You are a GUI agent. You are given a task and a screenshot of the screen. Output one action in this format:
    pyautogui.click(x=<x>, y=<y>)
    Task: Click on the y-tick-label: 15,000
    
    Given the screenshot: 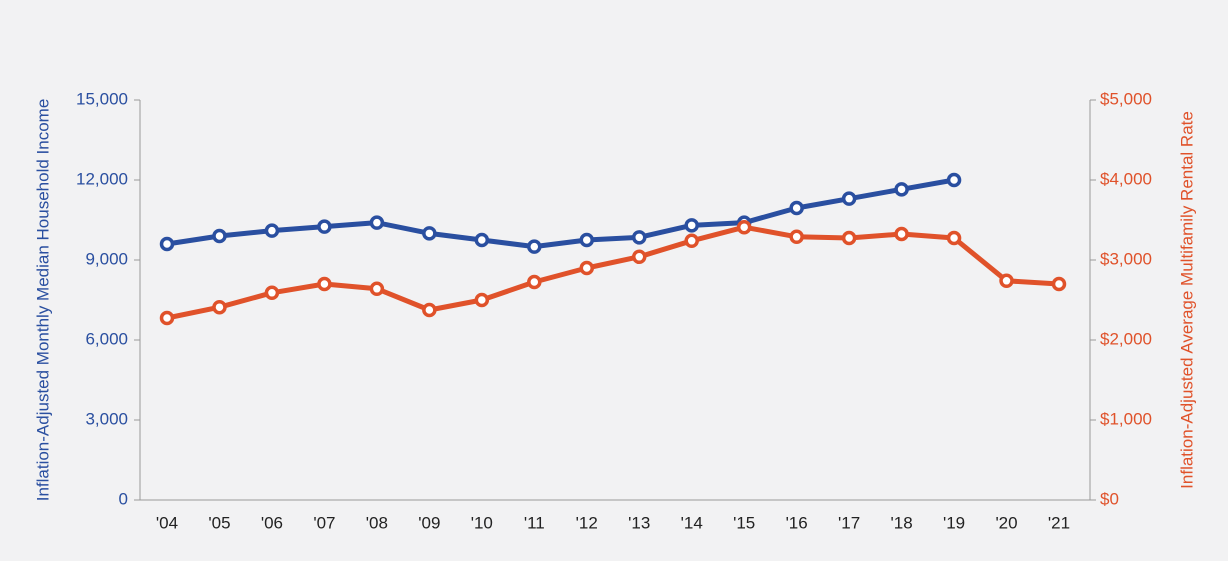 What is the action you would take?
    pyautogui.click(x=102, y=98)
    